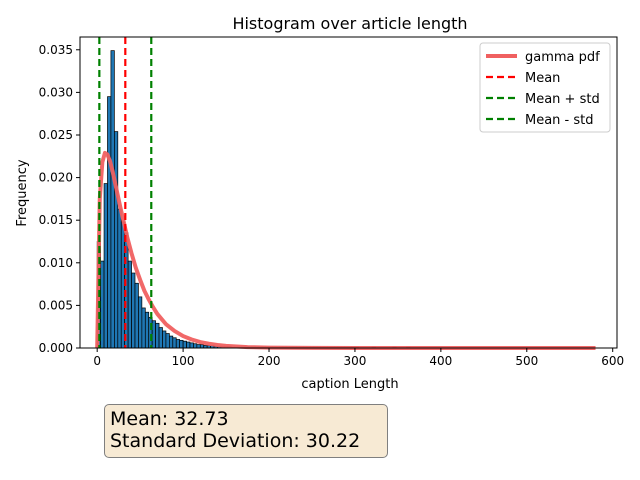 This screenshot has width=640, height=480. What do you see at coordinates (612, 361) in the screenshot?
I see `x-tick-label: 600` at bounding box center [612, 361].